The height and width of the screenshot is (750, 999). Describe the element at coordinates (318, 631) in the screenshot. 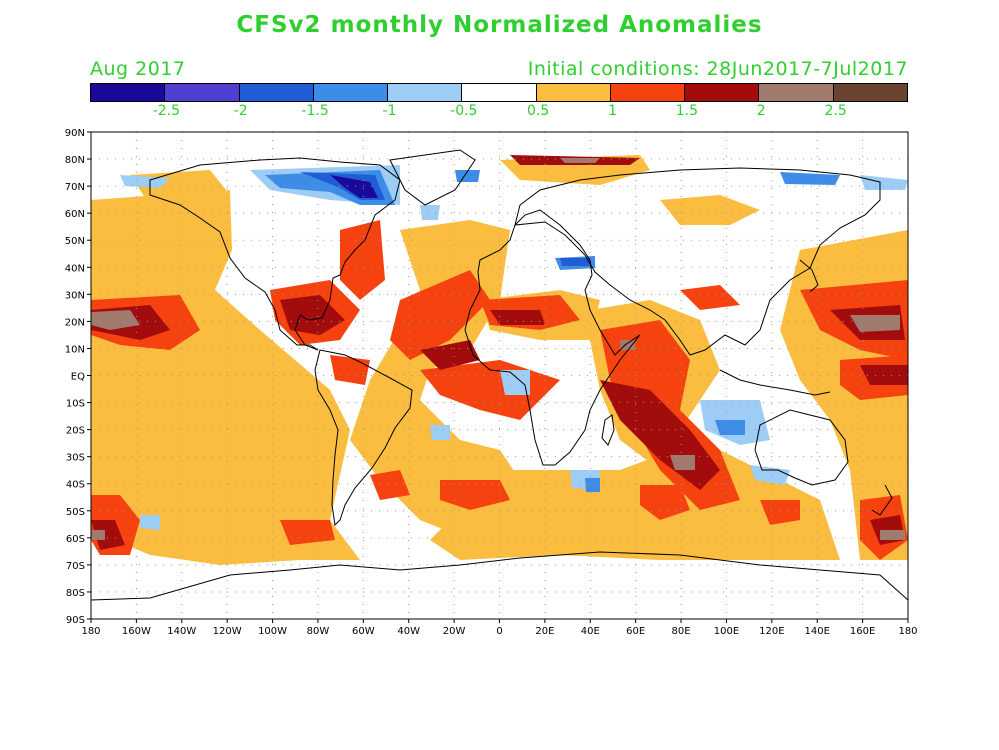

I see `lon-label: 80W` at that location.